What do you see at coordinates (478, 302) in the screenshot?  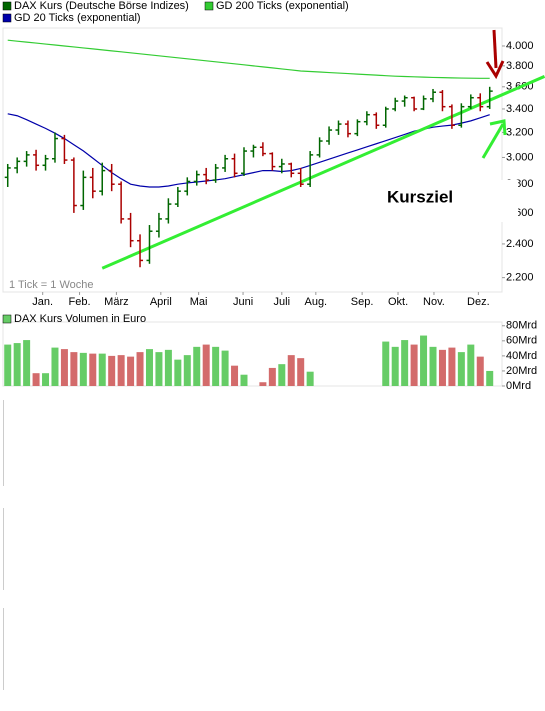 I see `x-tick-label: Dez.` at bounding box center [478, 302].